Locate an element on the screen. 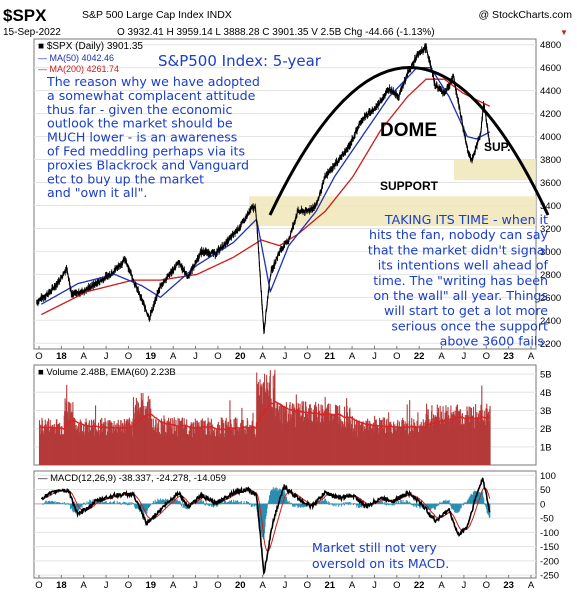 Image resolution: width=577 pixels, height=601 pixels. commentary-right-line: on the wall" all year. Things is located at coordinates (460, 295).